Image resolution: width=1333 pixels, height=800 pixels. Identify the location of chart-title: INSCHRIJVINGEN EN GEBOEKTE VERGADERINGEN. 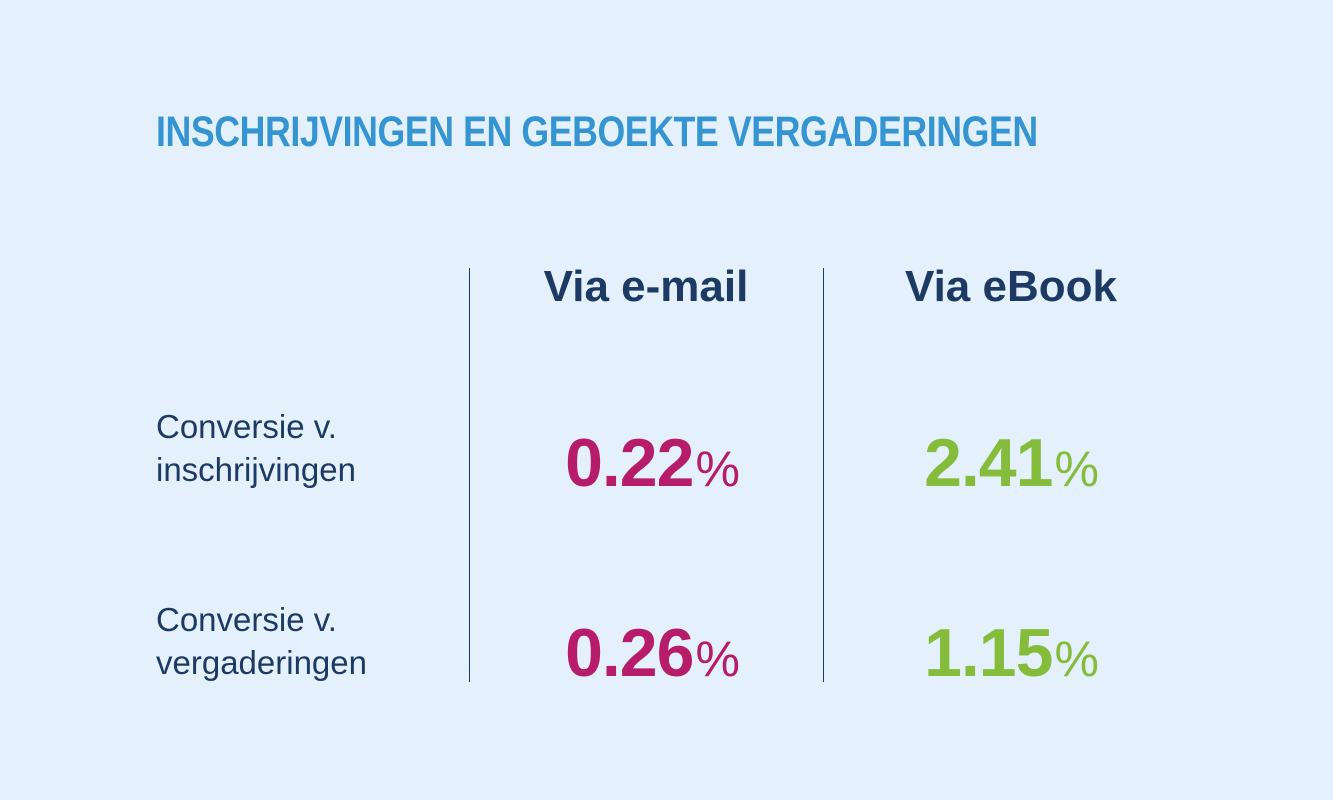
(597, 132).